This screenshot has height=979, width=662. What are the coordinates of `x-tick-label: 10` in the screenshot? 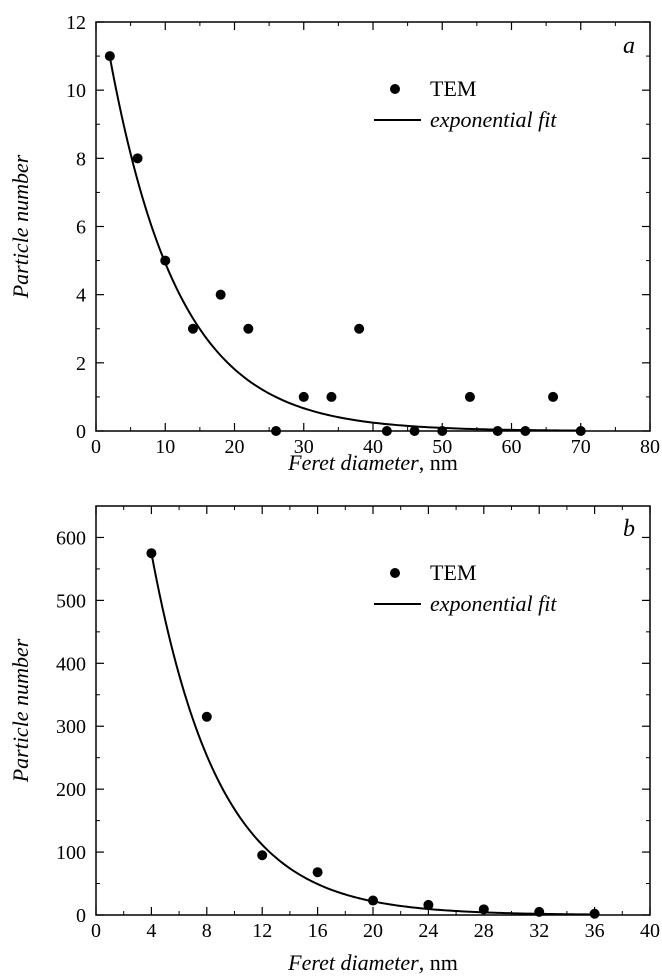 It's located at (165, 447).